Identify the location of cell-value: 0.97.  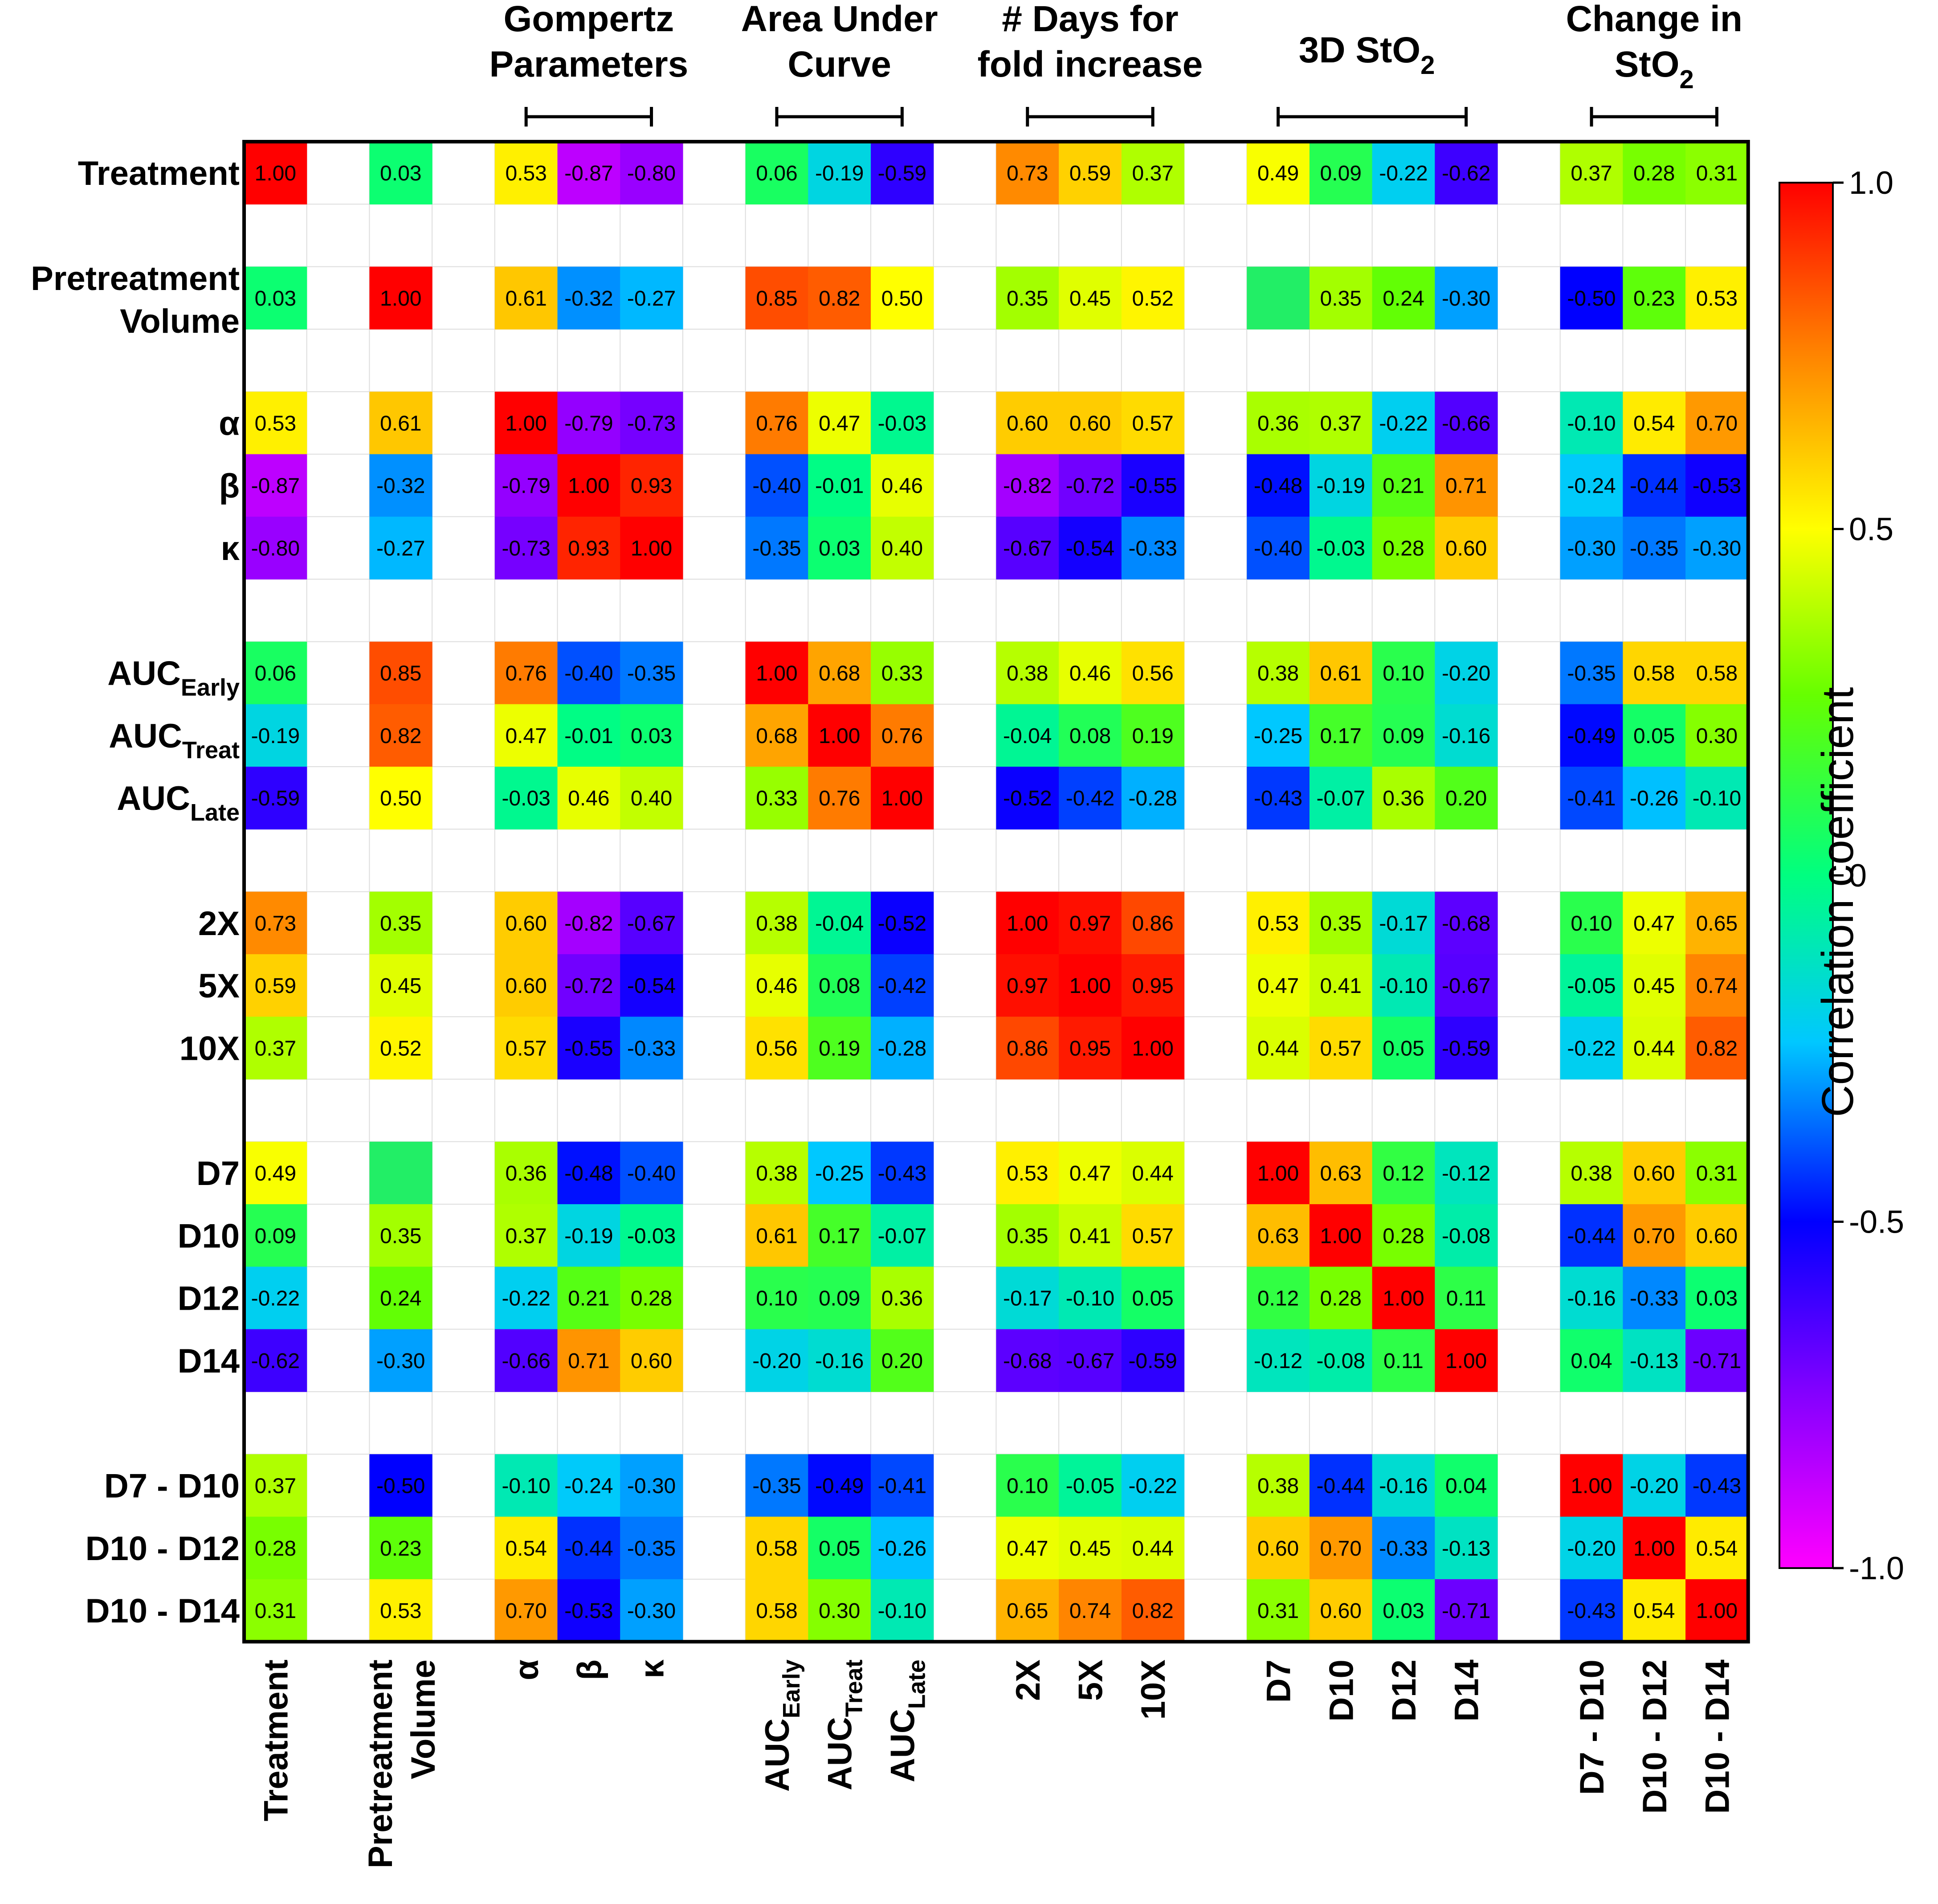
(1027, 986).